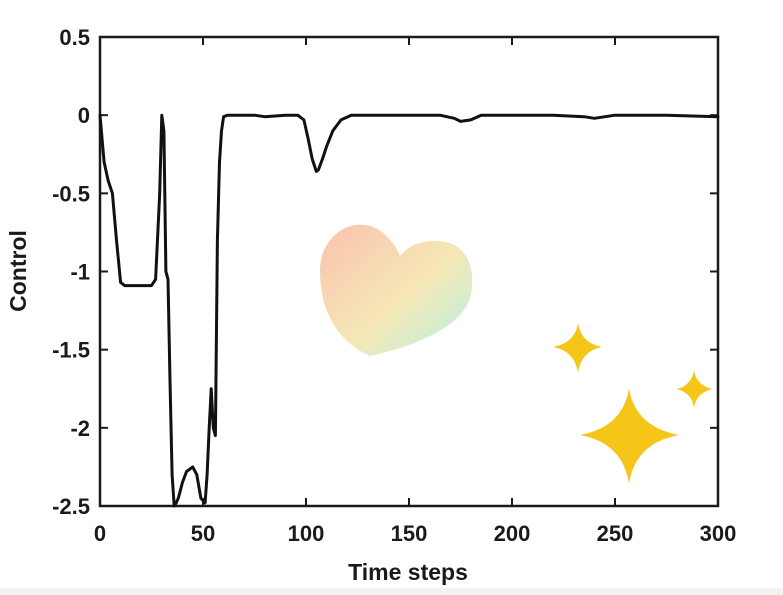 The width and height of the screenshot is (783, 595). What do you see at coordinates (203, 533) in the screenshot?
I see `x-tick-label: 50` at bounding box center [203, 533].